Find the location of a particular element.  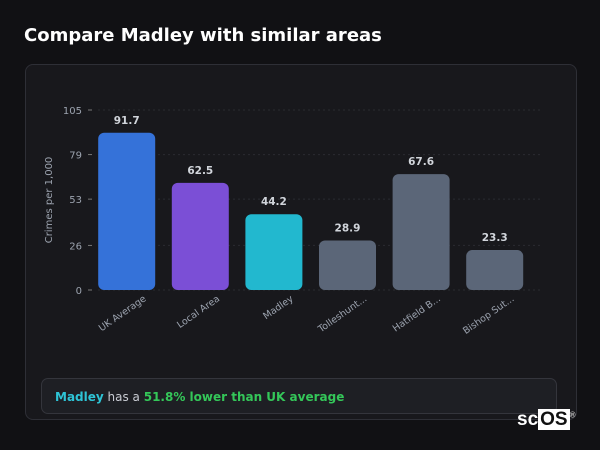

y-tick-label: 26 is located at coordinates (75, 246).